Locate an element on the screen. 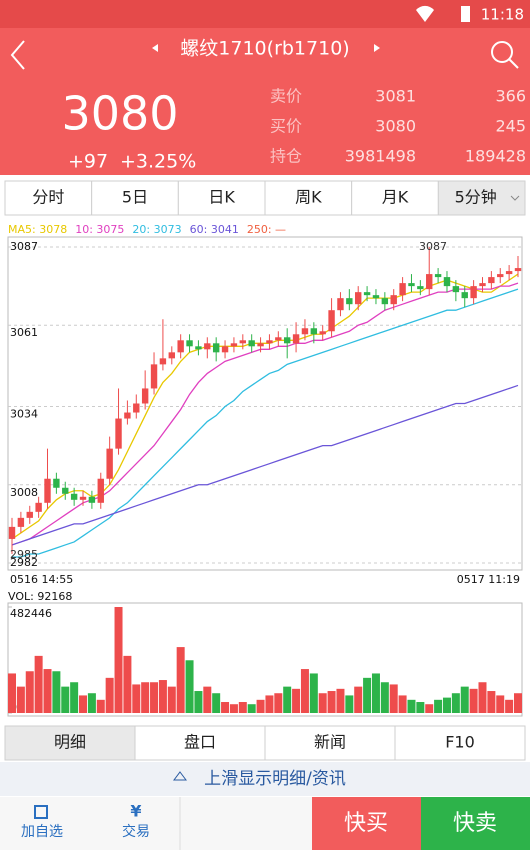 This screenshot has width=530, height=850. tab-label: 5日 is located at coordinates (135, 197).